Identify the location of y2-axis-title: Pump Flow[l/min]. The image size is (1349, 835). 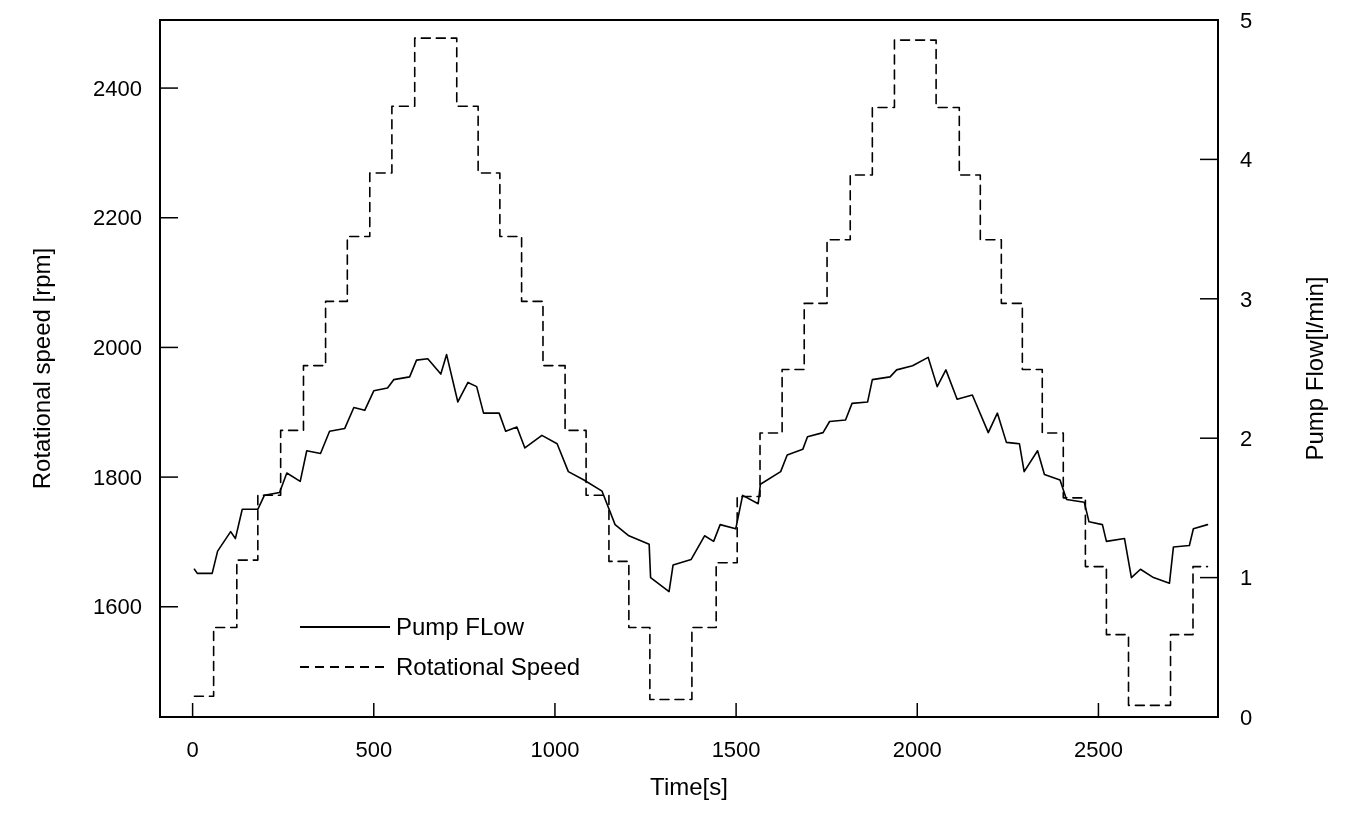
(1314, 368).